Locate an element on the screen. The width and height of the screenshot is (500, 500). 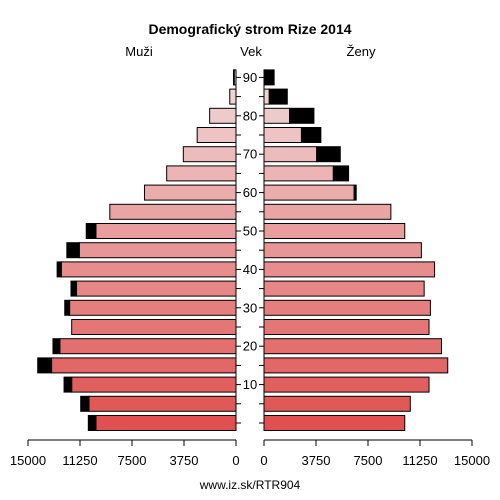
right-series-label: Ženy is located at coordinates (361, 51).